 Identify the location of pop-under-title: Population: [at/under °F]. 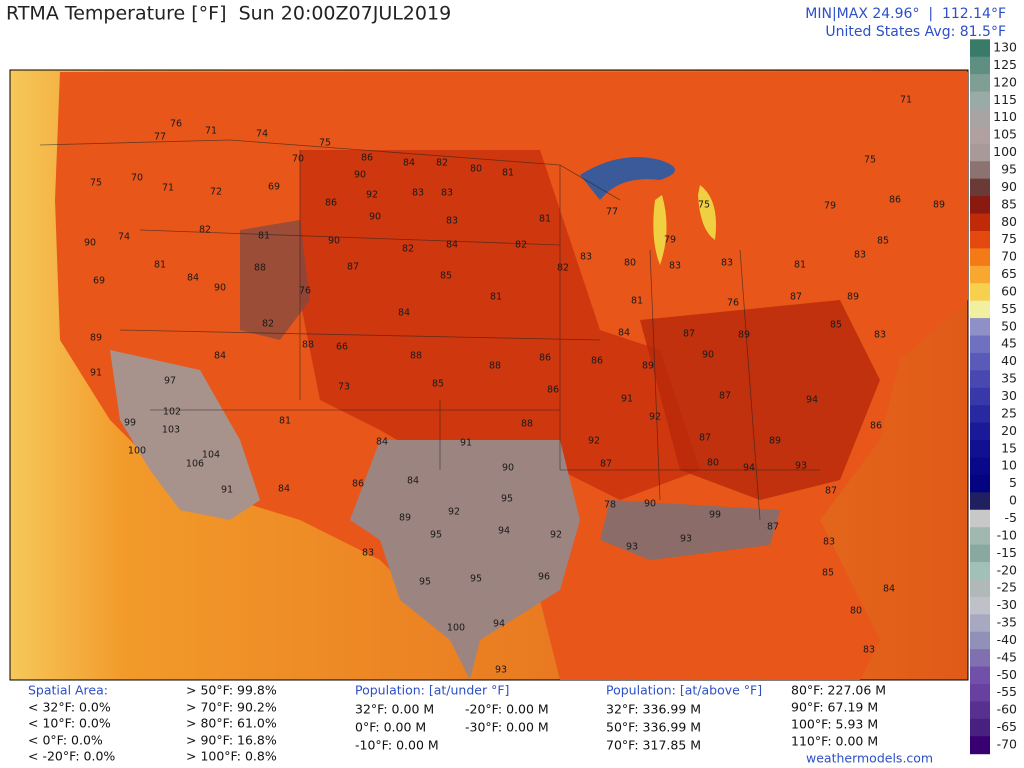
(432, 690).